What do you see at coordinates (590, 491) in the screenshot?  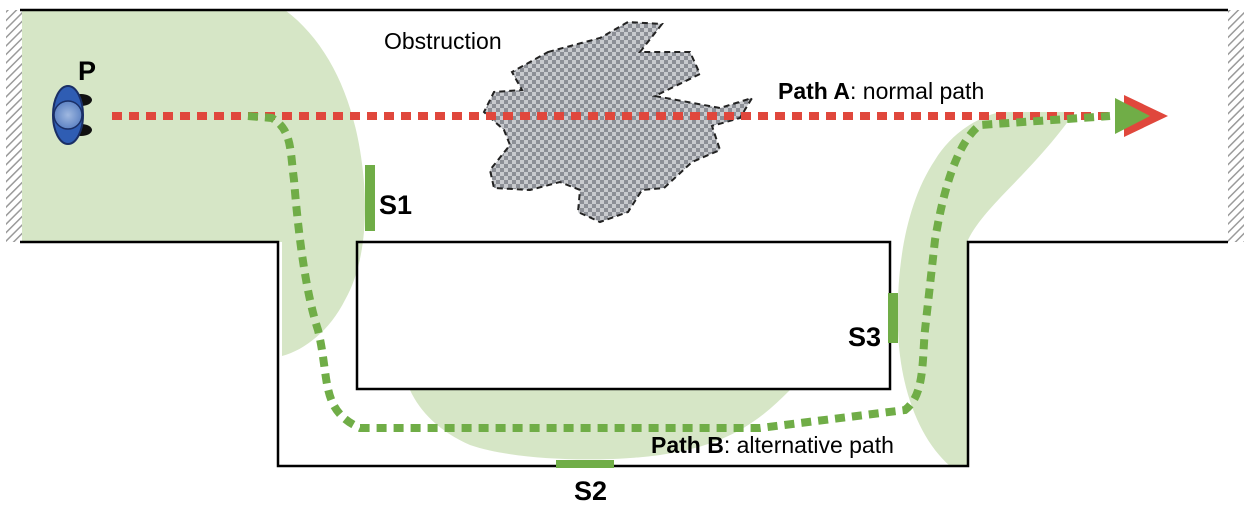 I see `sensor-s2-label: S2` at bounding box center [590, 491].